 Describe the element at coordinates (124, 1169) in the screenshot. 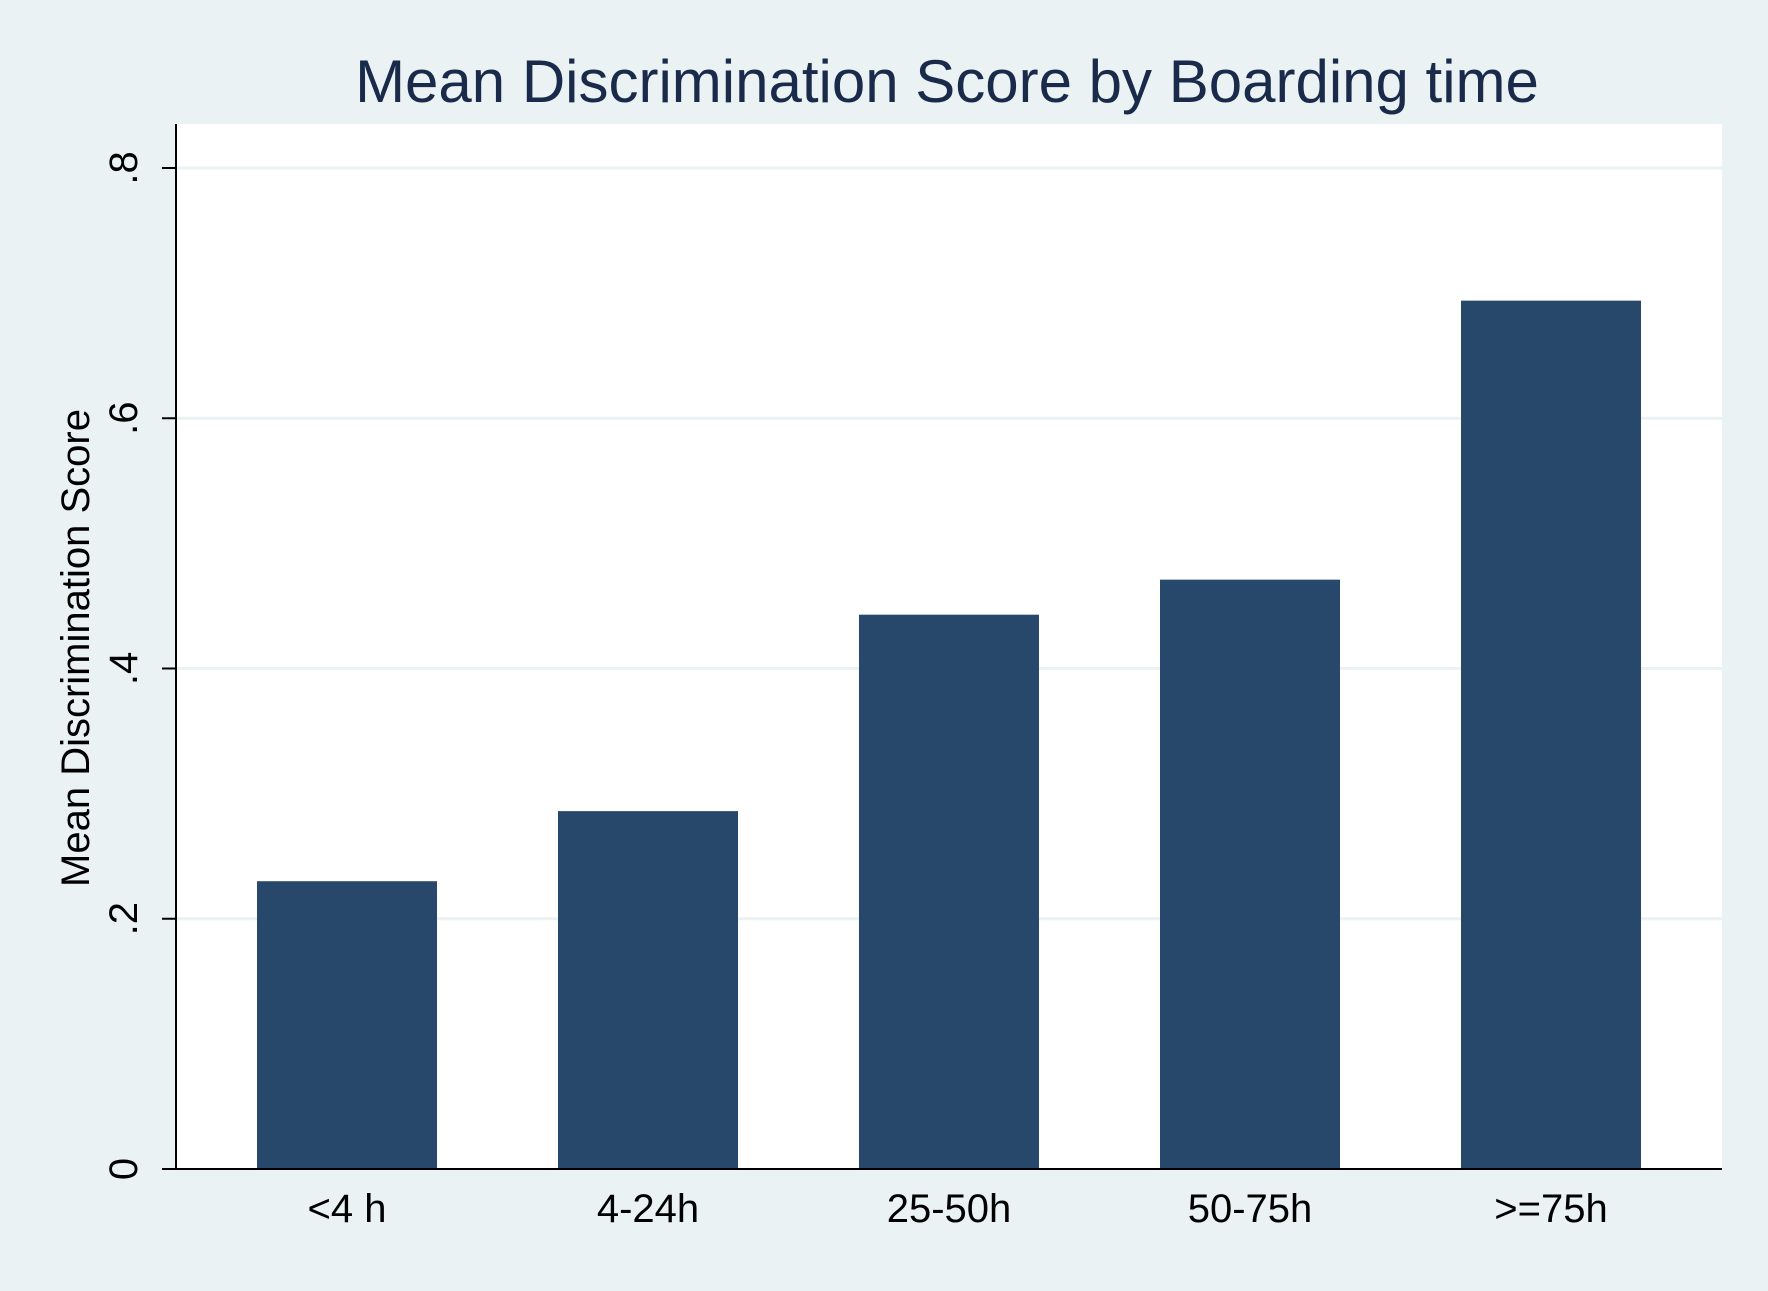

I see `y-tick-label: 0` at that location.